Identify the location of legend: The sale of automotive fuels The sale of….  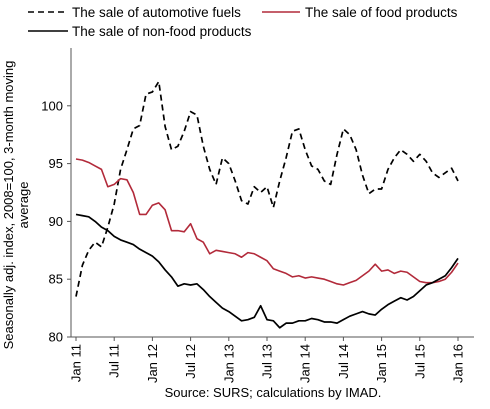
(243, 22).